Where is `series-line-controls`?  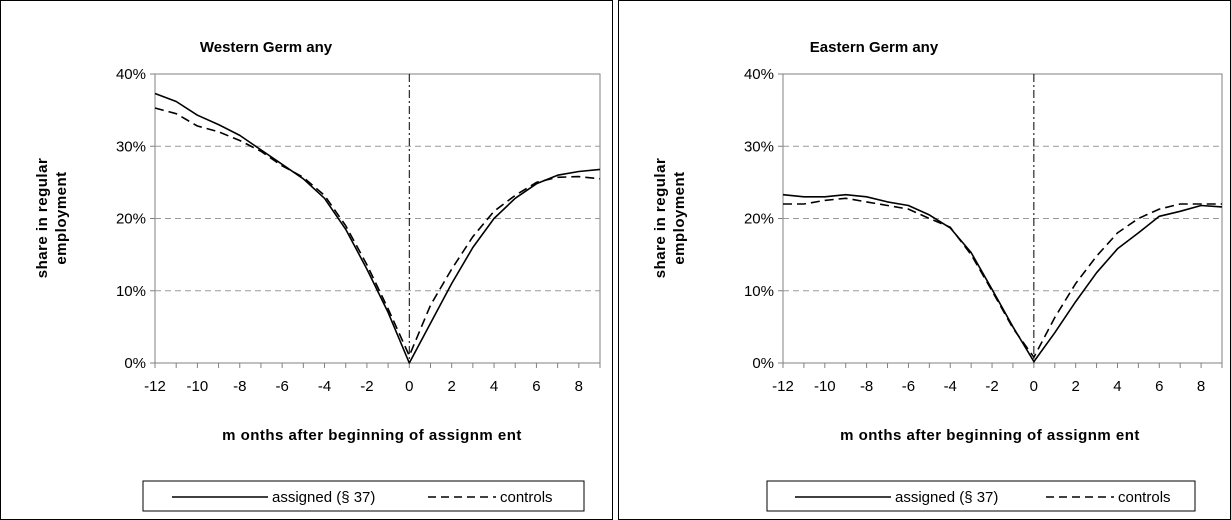
series-line-controls is located at coordinates (1002, 278).